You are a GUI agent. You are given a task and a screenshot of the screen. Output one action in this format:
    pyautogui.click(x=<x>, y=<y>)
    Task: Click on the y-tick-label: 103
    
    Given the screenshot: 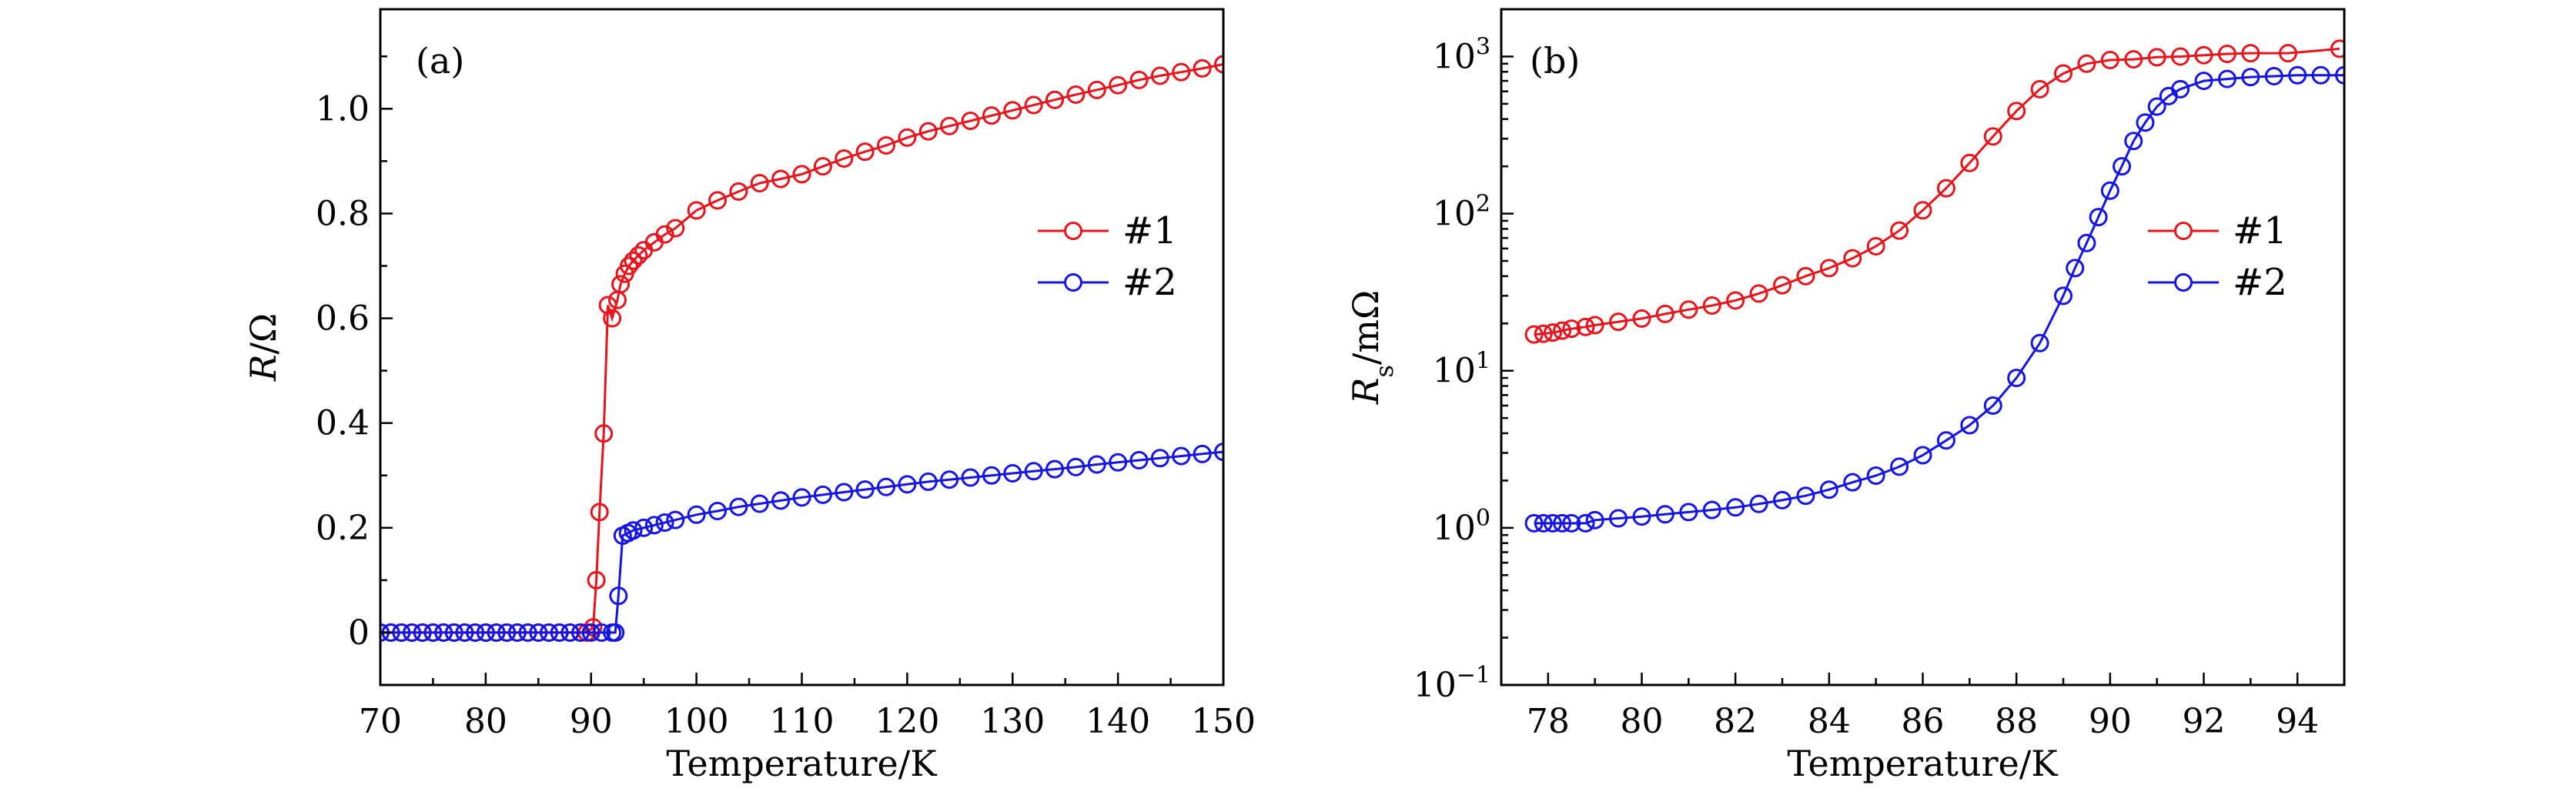 What is the action you would take?
    pyautogui.click(x=1462, y=54)
    